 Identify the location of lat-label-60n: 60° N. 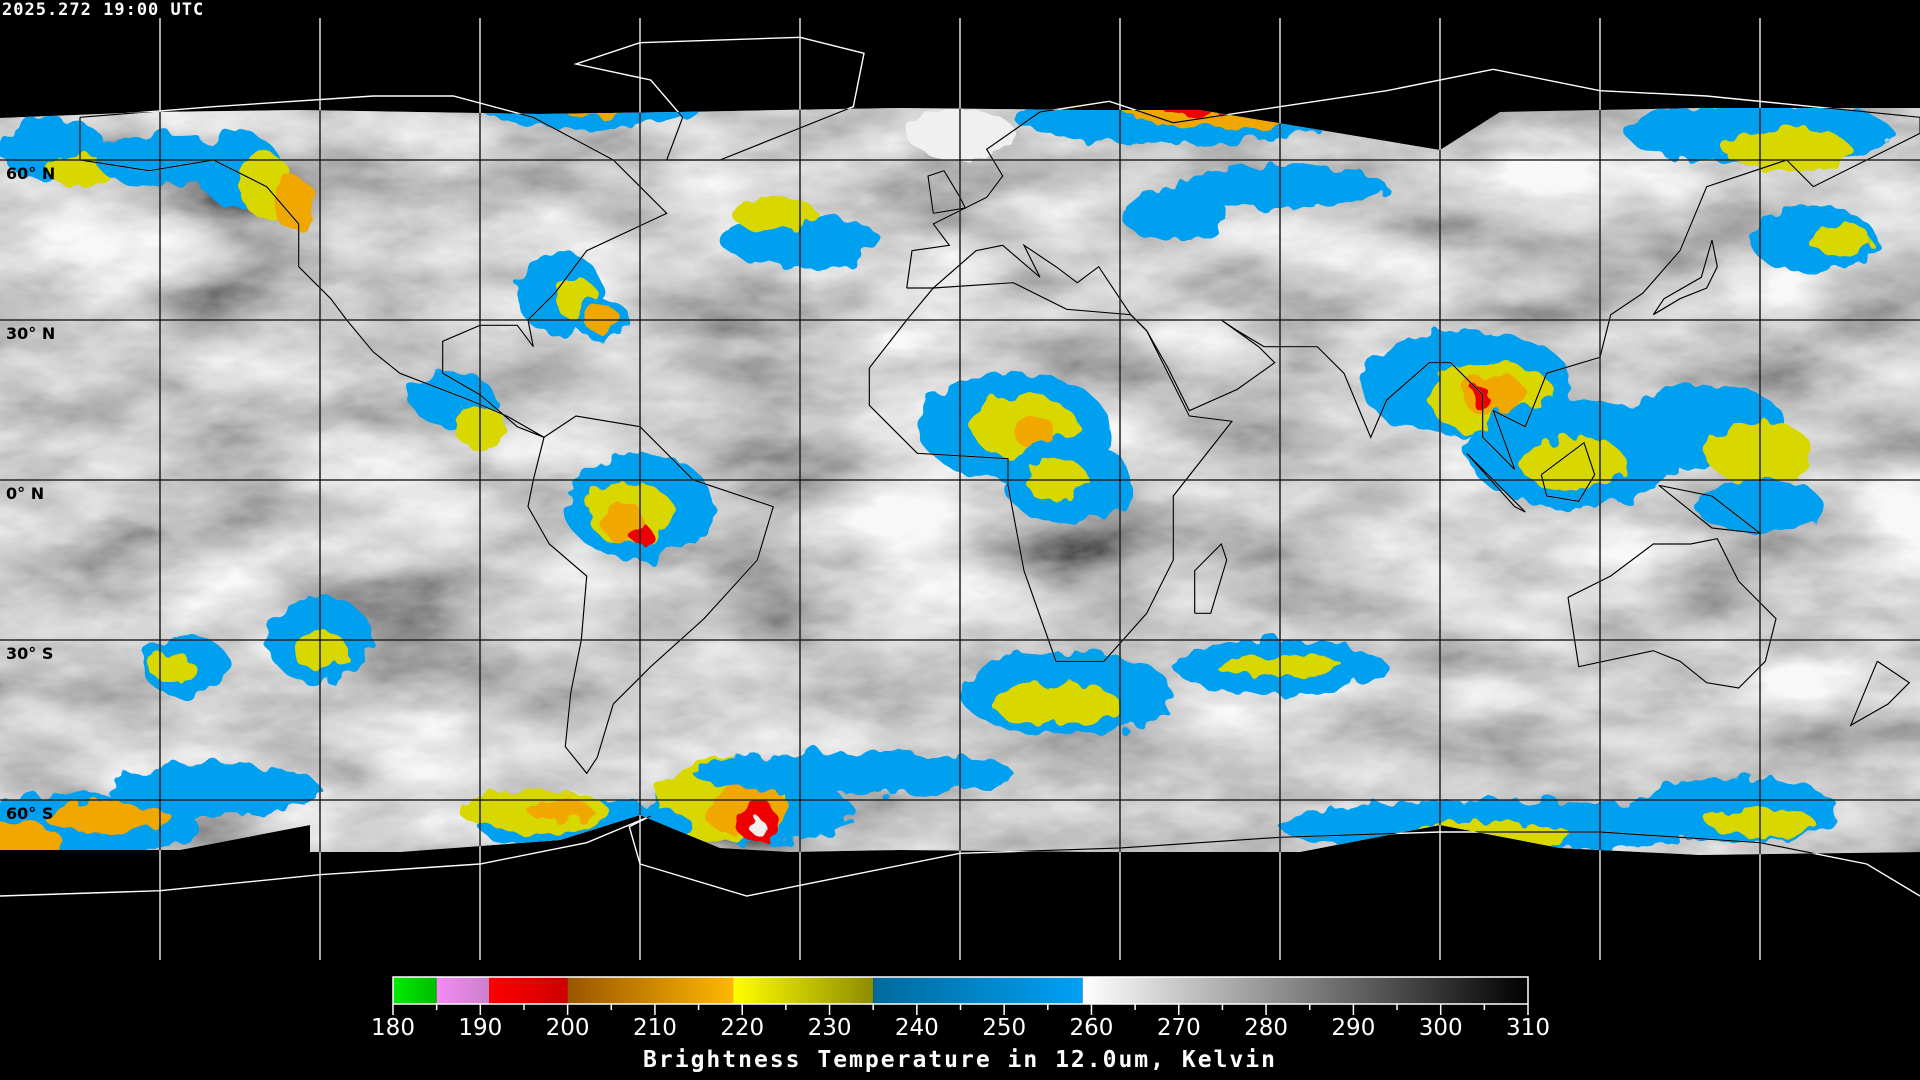
(31, 173).